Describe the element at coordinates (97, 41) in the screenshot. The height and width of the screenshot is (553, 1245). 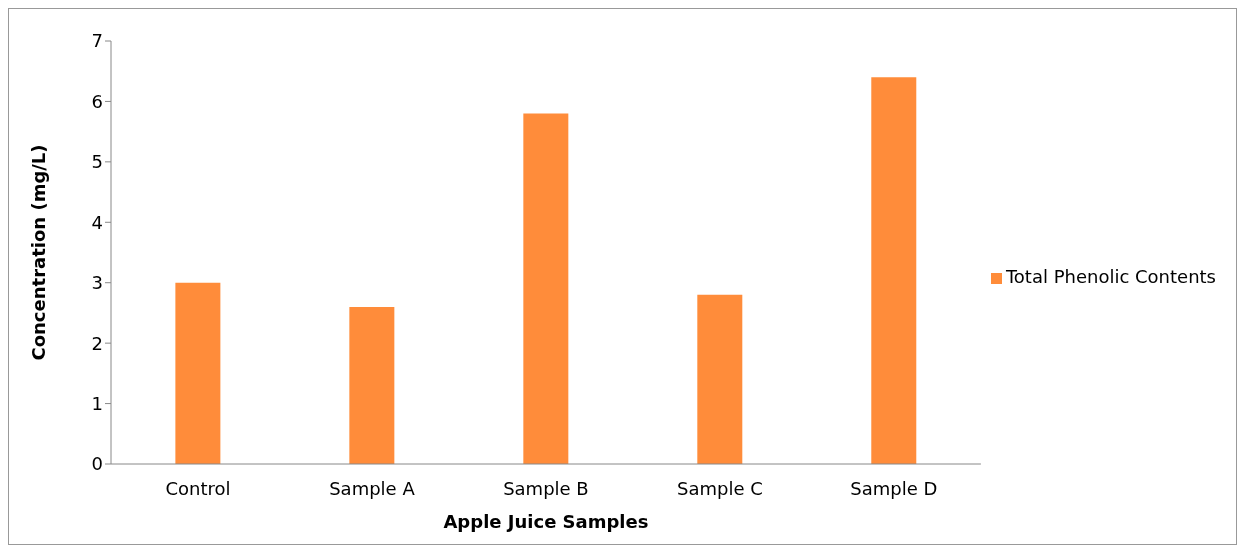
I see `y-tick-label: 7` at that location.